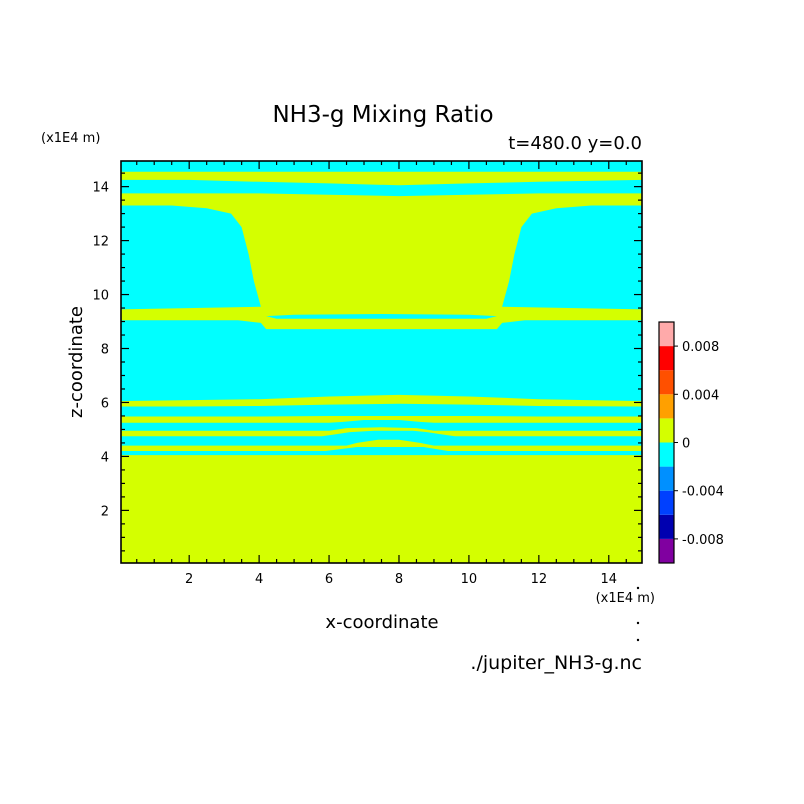  I want to click on colorbar-tick-label: 0.004, so click(700, 395).